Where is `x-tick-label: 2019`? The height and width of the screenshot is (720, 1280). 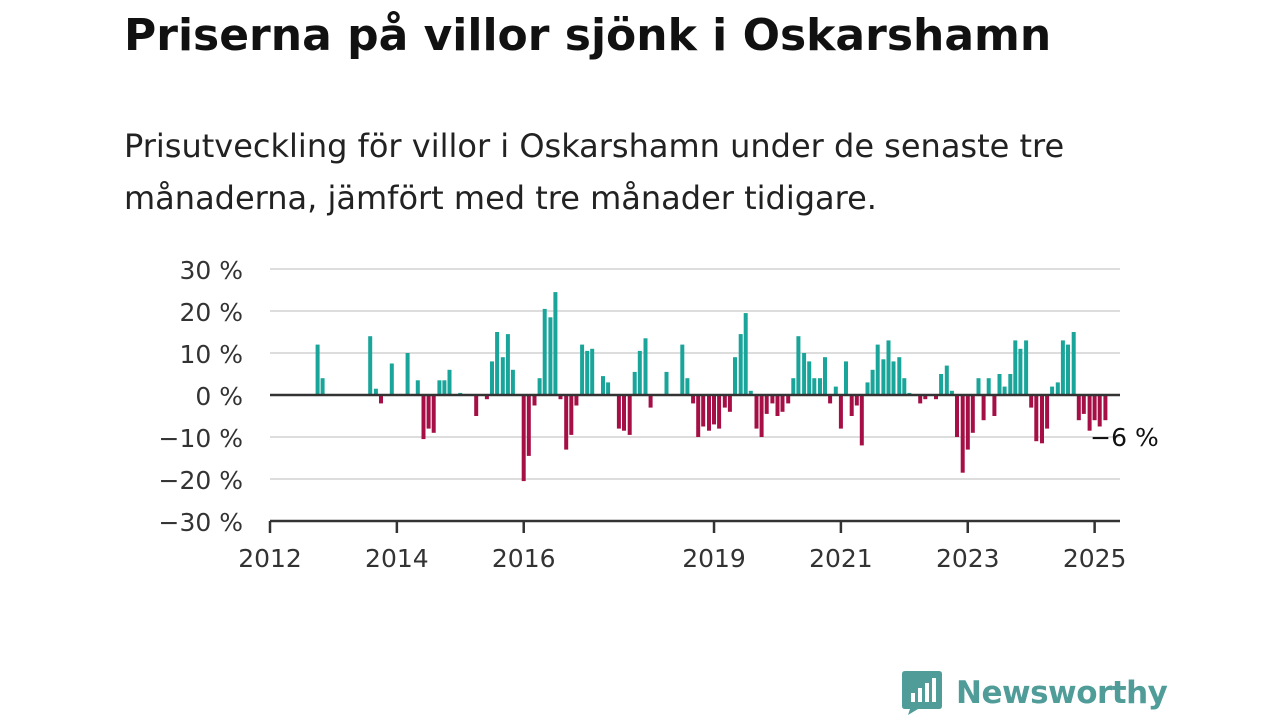
x-tick-label: 2019 is located at coordinates (714, 558).